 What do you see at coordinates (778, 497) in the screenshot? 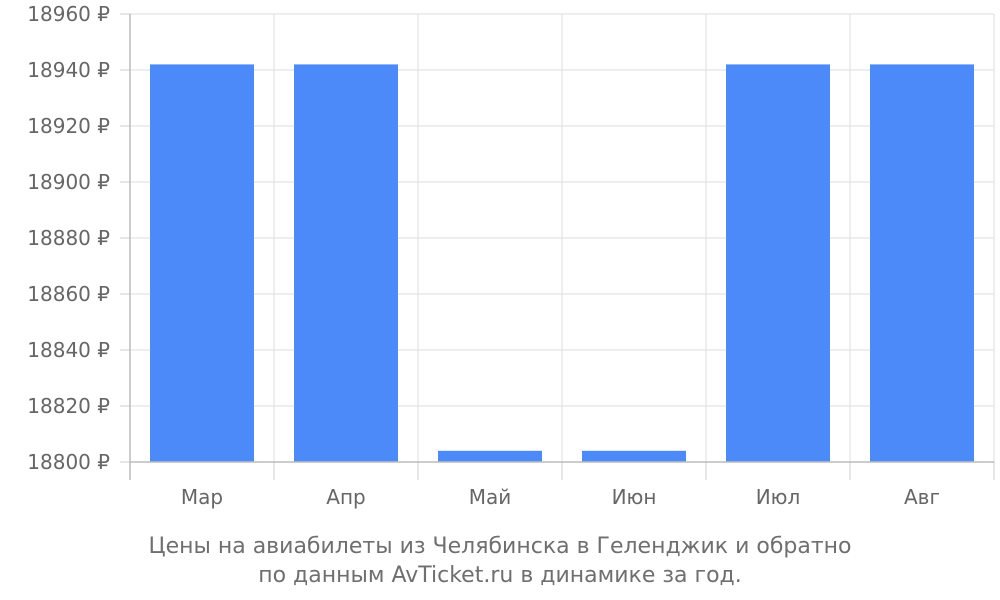
I see `x-tick-label: Июл` at bounding box center [778, 497].